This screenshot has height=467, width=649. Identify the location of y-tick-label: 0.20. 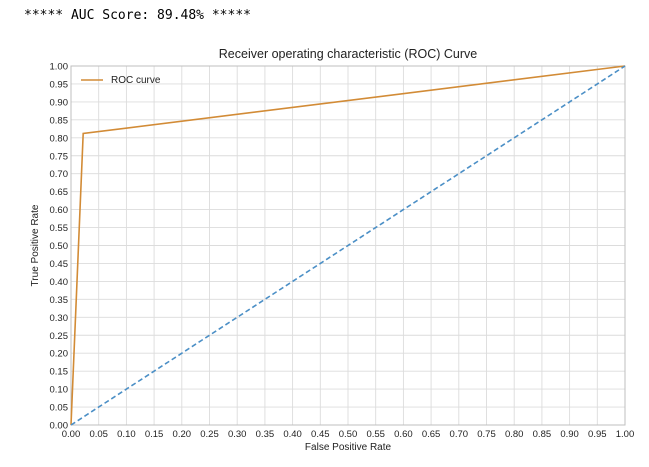
(59, 354).